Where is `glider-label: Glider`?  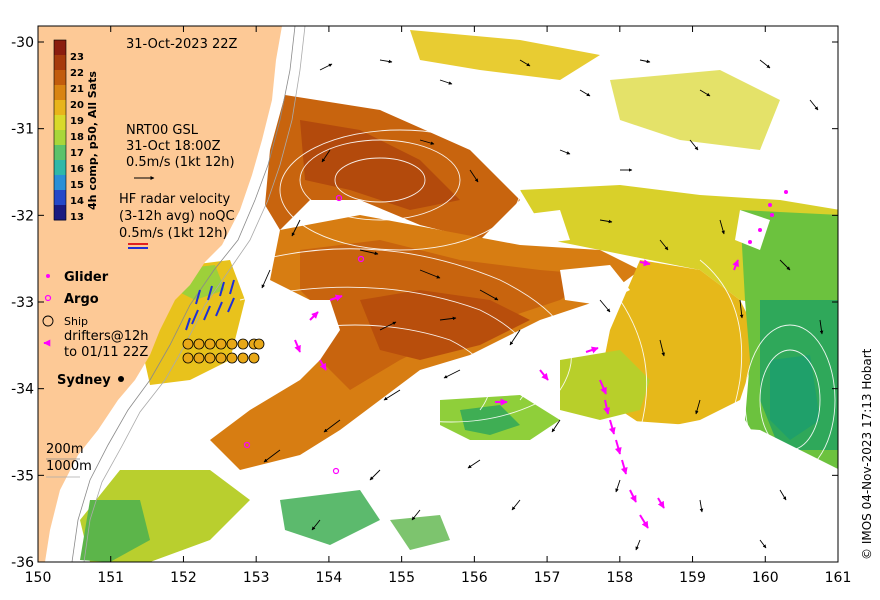
glider-label: Glider is located at coordinates (86, 277).